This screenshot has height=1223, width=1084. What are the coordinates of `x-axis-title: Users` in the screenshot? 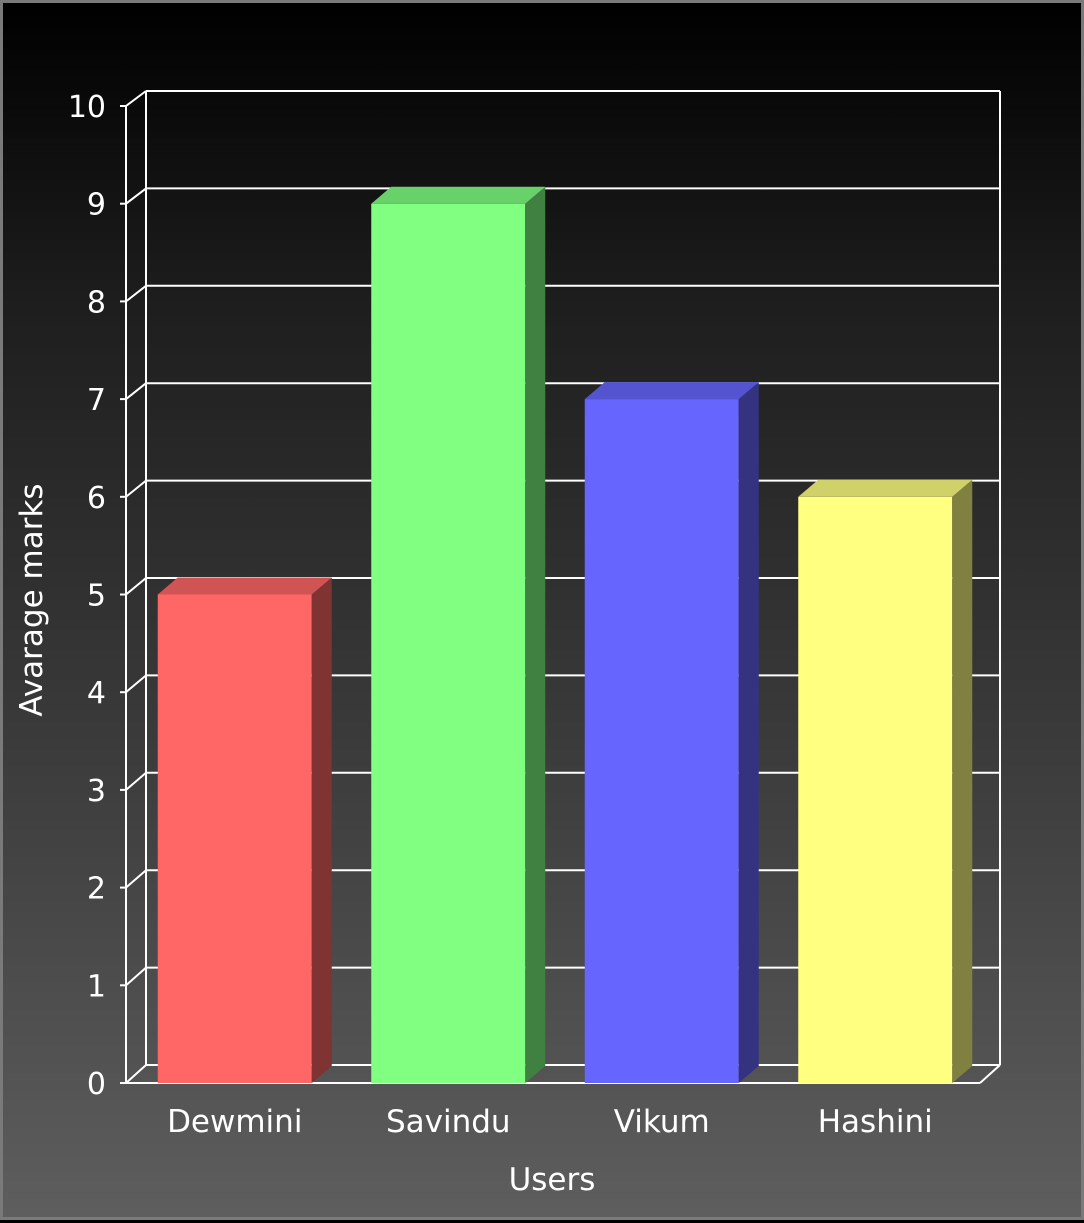 It's located at (552, 1180).